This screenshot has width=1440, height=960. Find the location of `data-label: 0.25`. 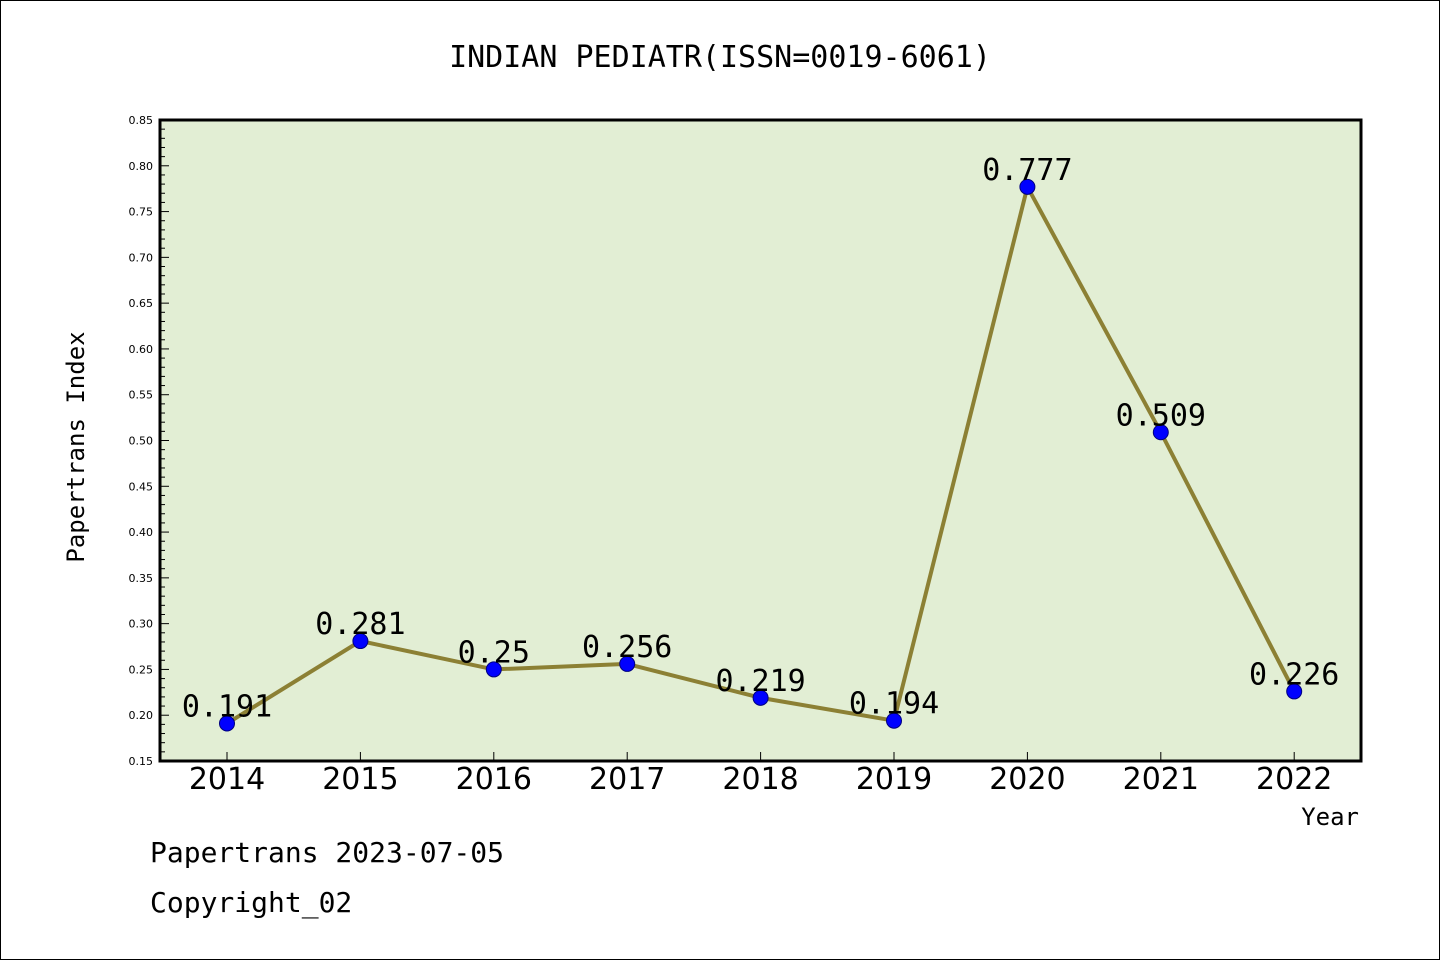

data-label: 0.25 is located at coordinates (494, 652).